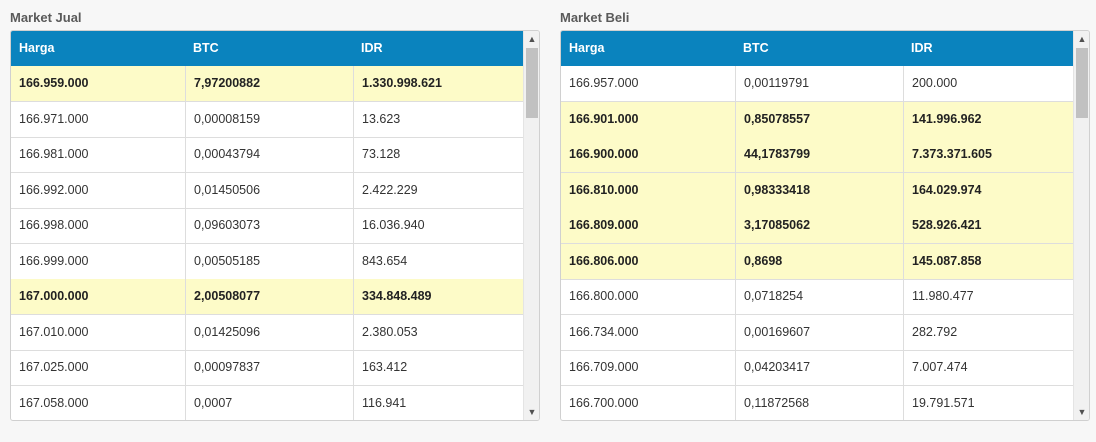 The width and height of the screenshot is (1096, 442). Describe the element at coordinates (54, 296) in the screenshot. I see `cell-harga: 167.000.000` at that location.